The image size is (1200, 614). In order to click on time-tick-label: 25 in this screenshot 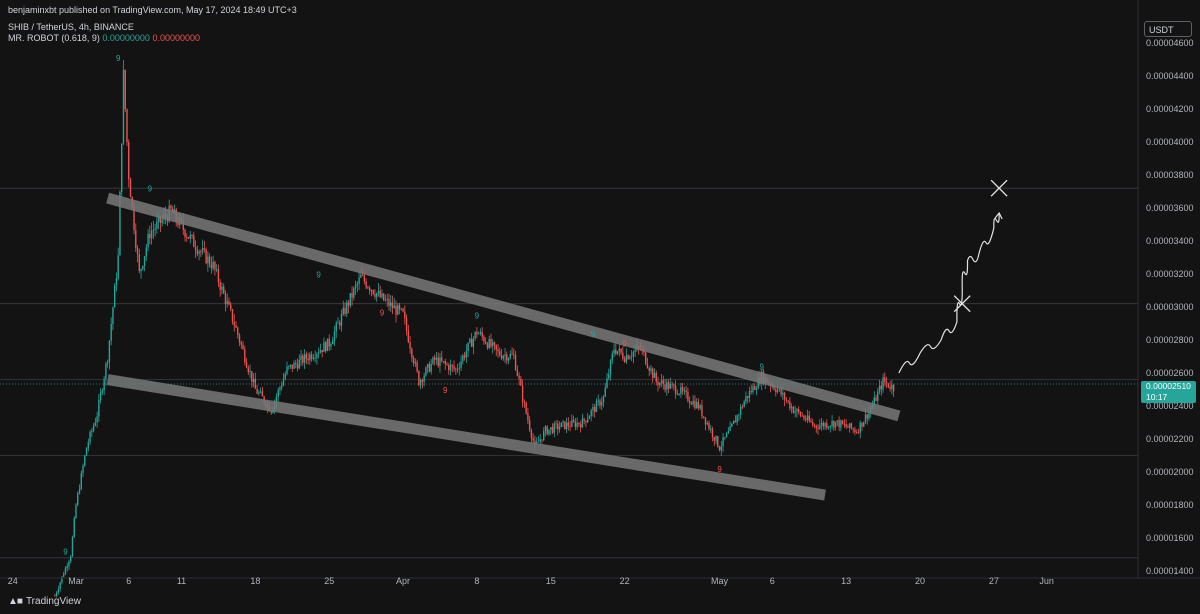, I will do `click(329, 581)`.